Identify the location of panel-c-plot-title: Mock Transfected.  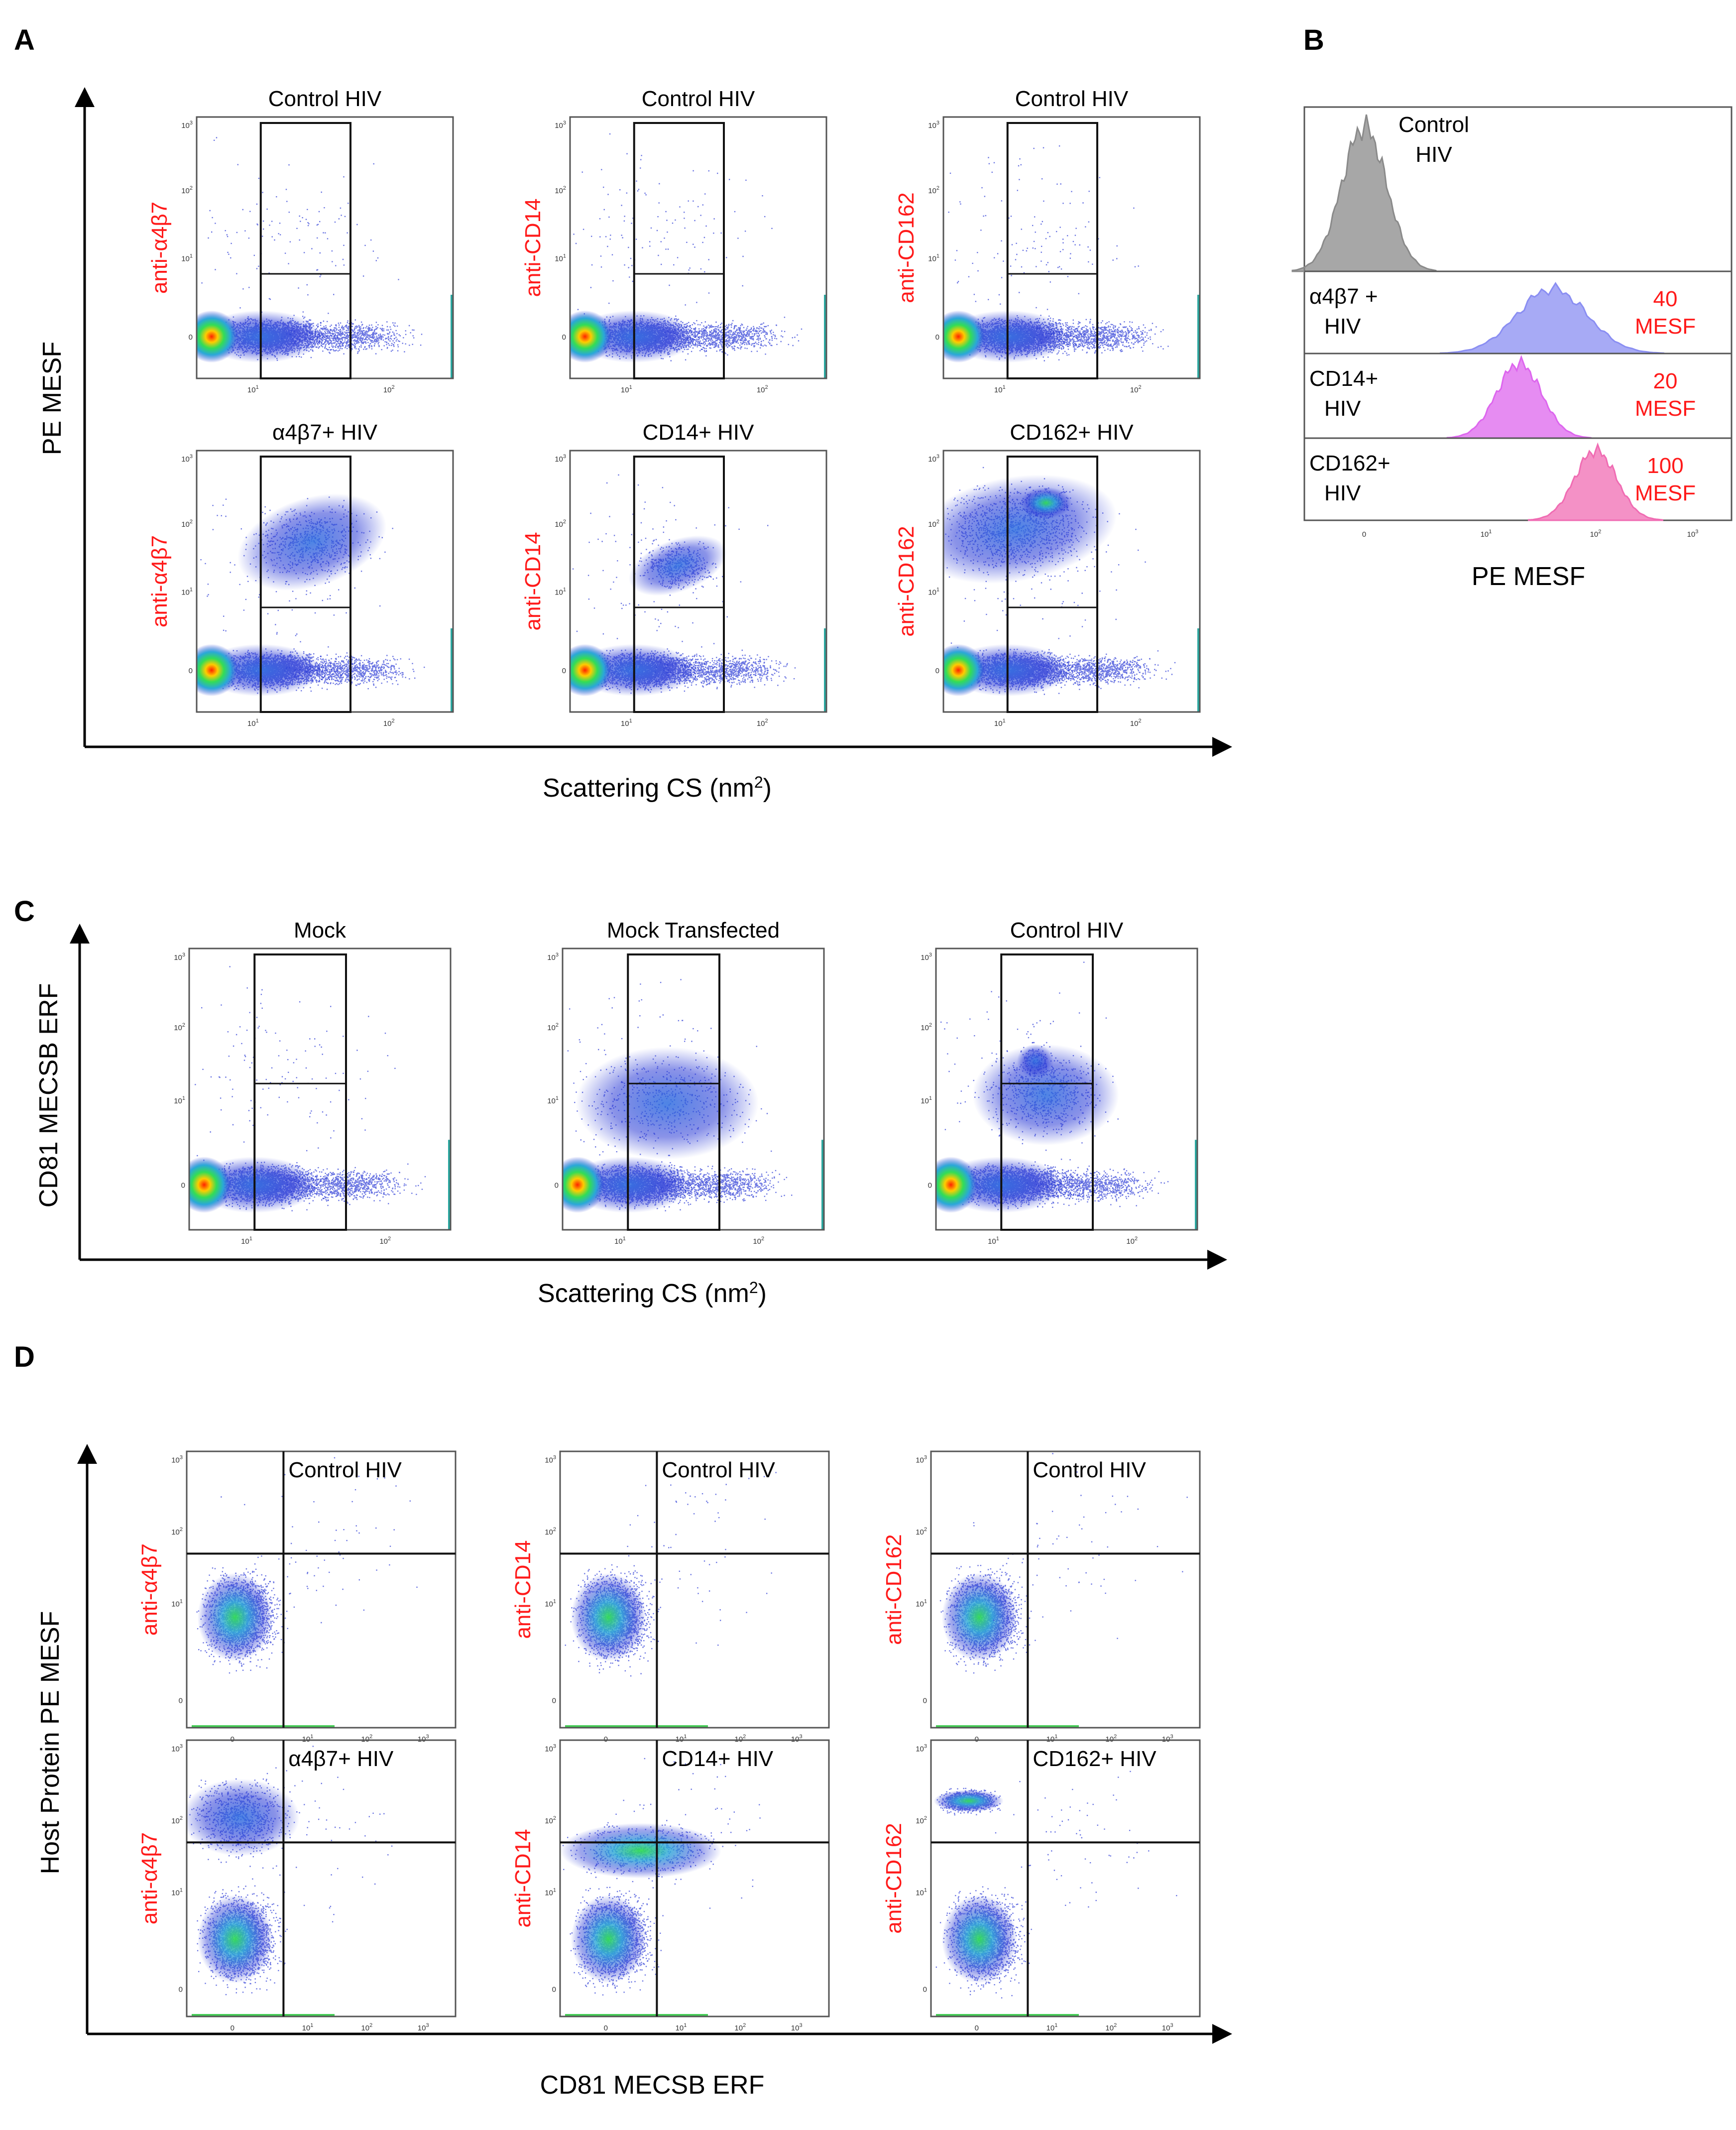
(694, 930).